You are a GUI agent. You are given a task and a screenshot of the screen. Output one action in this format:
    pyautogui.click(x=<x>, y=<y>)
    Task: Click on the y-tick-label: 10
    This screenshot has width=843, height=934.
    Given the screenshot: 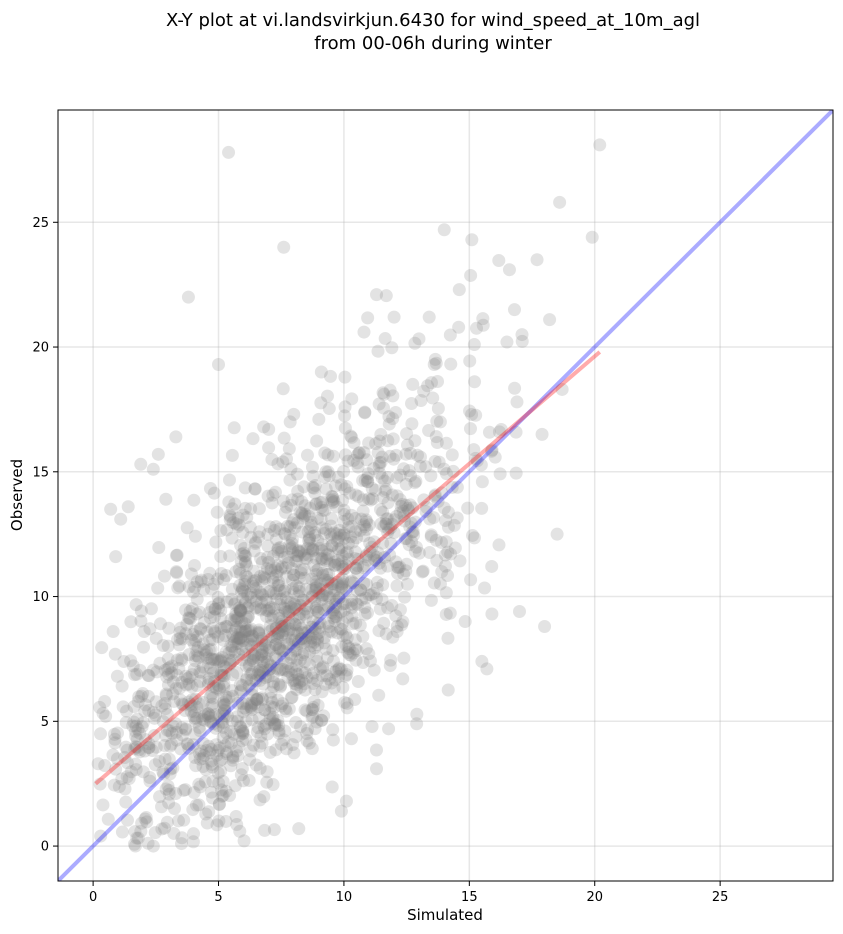 What is the action you would take?
    pyautogui.click(x=40, y=597)
    